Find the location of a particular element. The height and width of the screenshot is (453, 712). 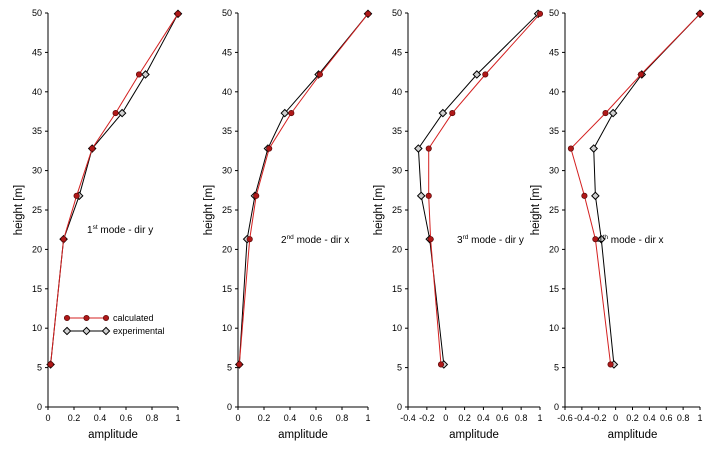

mode-annotation: 2nd mode - dir x is located at coordinates (315, 240).